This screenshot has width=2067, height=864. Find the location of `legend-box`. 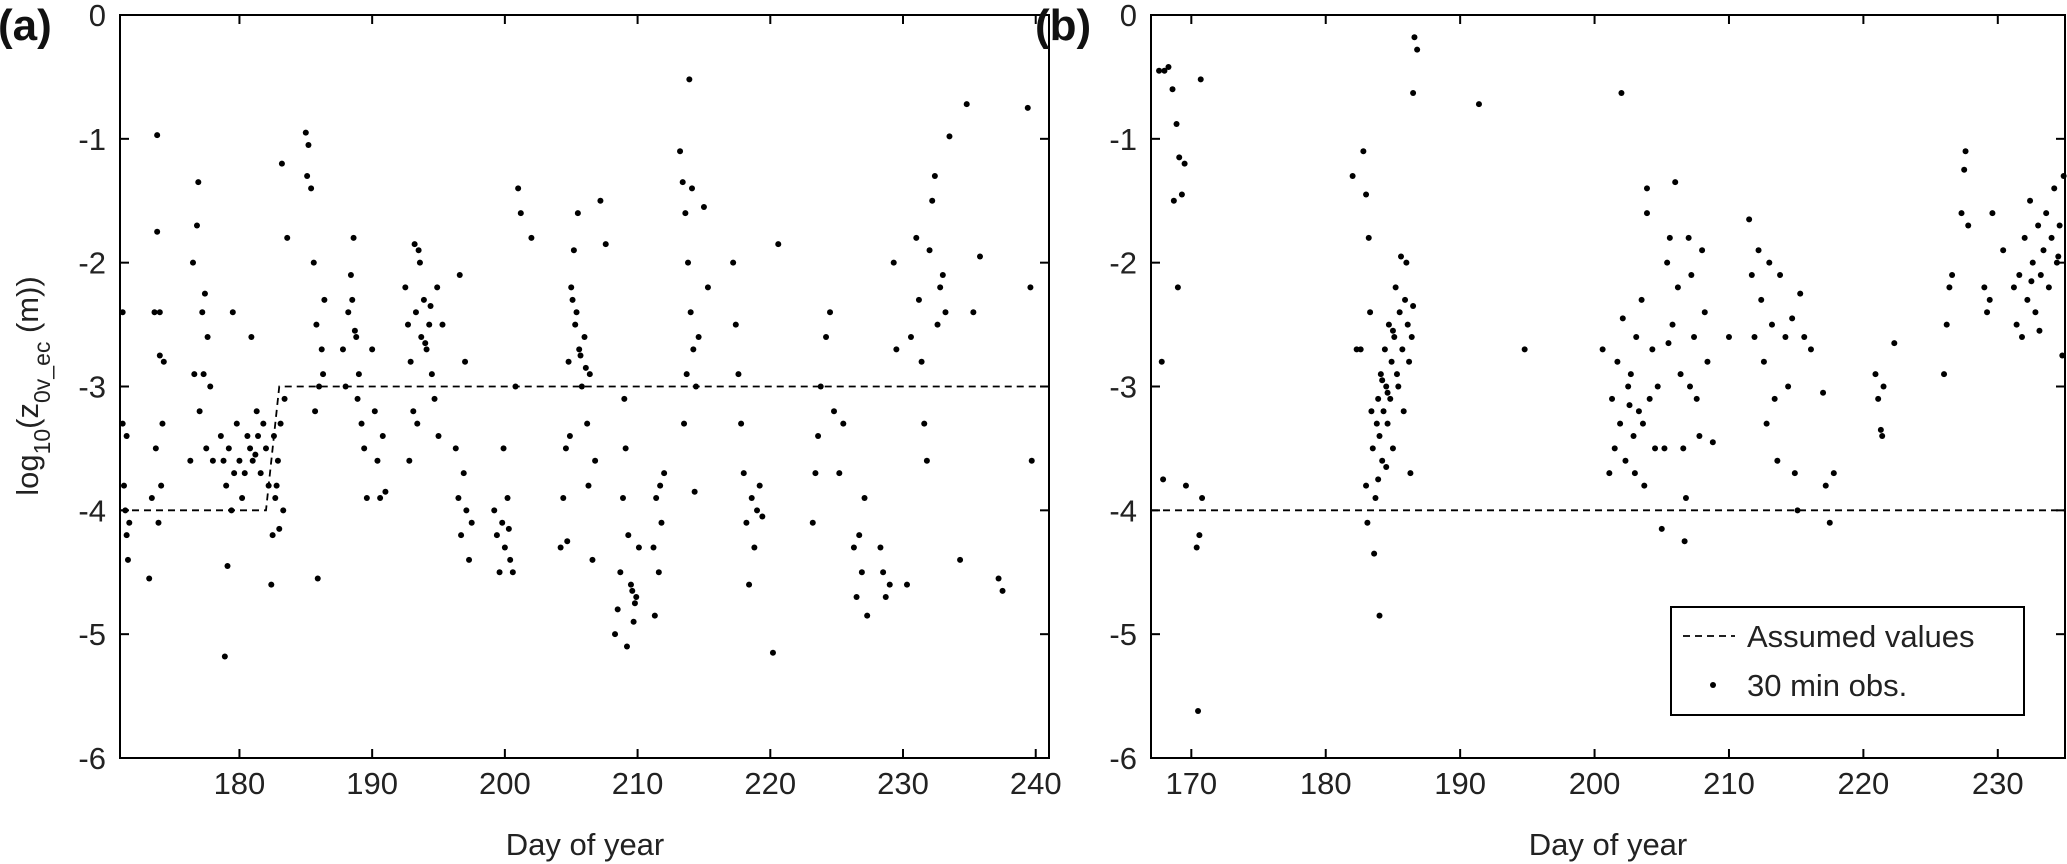

legend-box is located at coordinates (1847, 661).